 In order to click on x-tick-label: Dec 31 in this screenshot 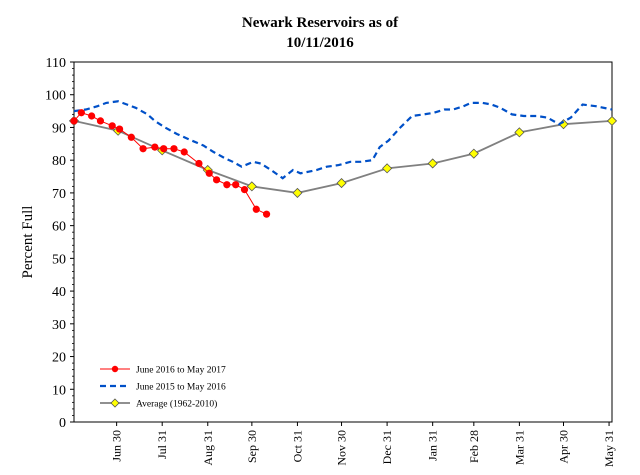, I will do `click(387, 447)`.